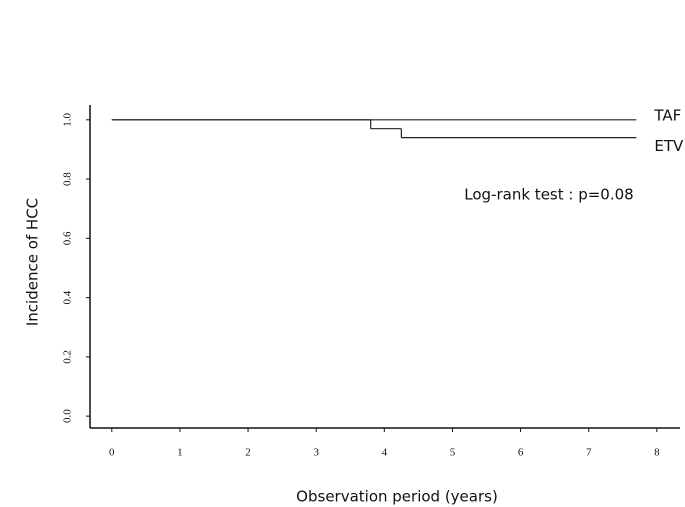 This screenshot has width=685, height=507. Describe the element at coordinates (68, 416) in the screenshot. I see `y-tick-label: 0.0` at that location.